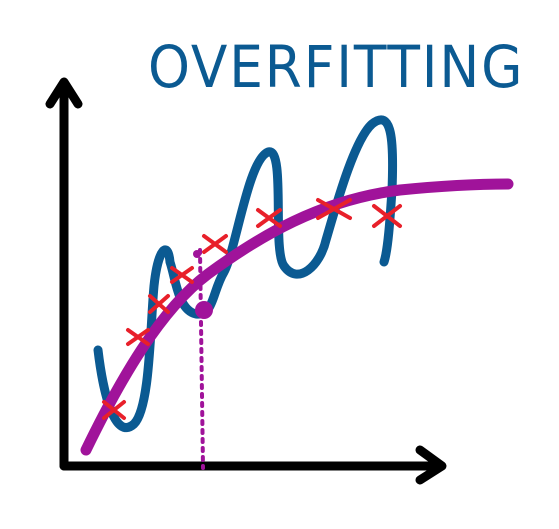  Describe the element at coordinates (197, 254) in the screenshot. I see `guide-top-dot` at that location.